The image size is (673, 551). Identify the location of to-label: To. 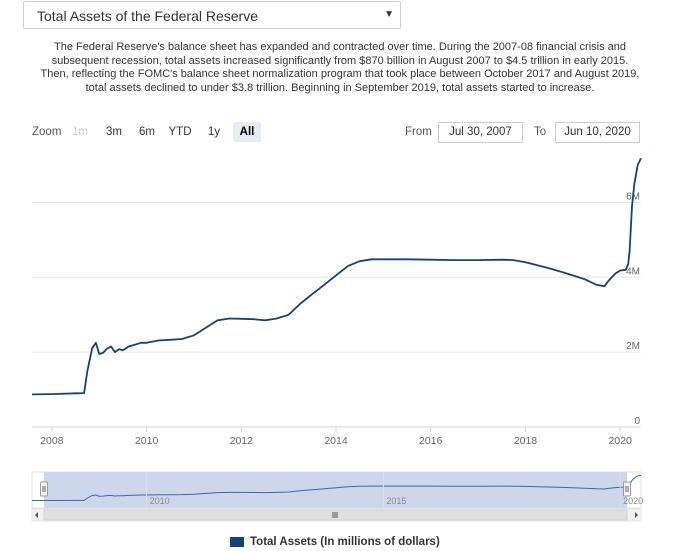
(540, 132).